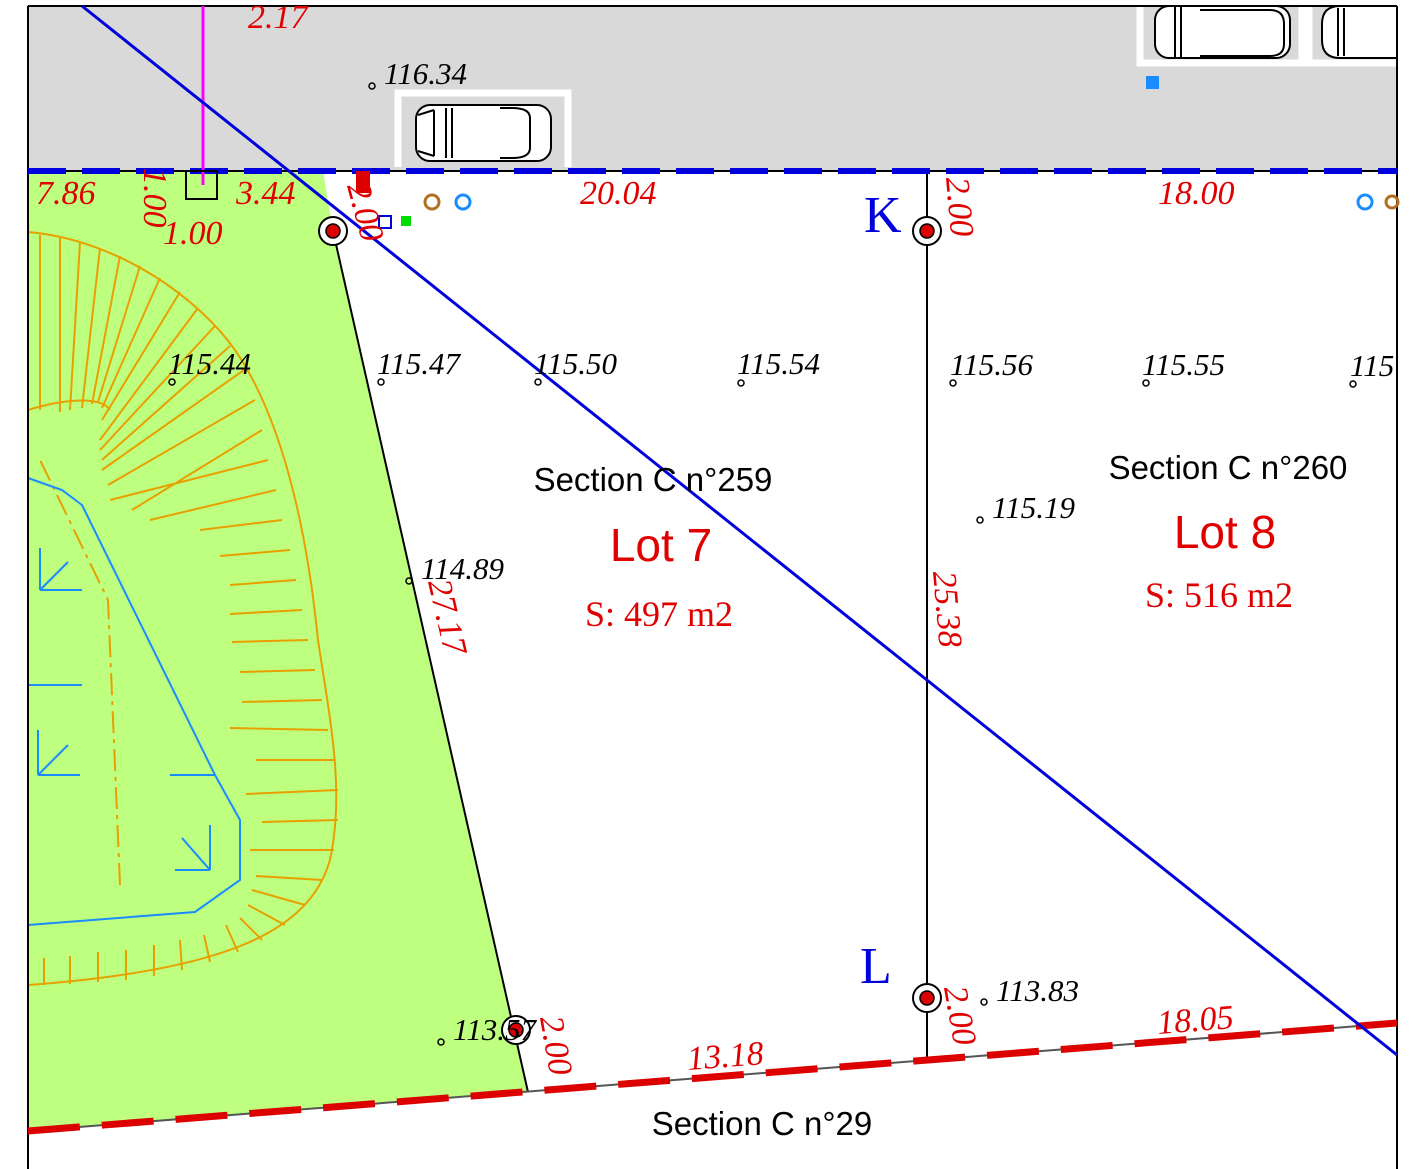  Describe the element at coordinates (1033, 507) in the screenshot. I see `elevation-label: 115.19` at that location.